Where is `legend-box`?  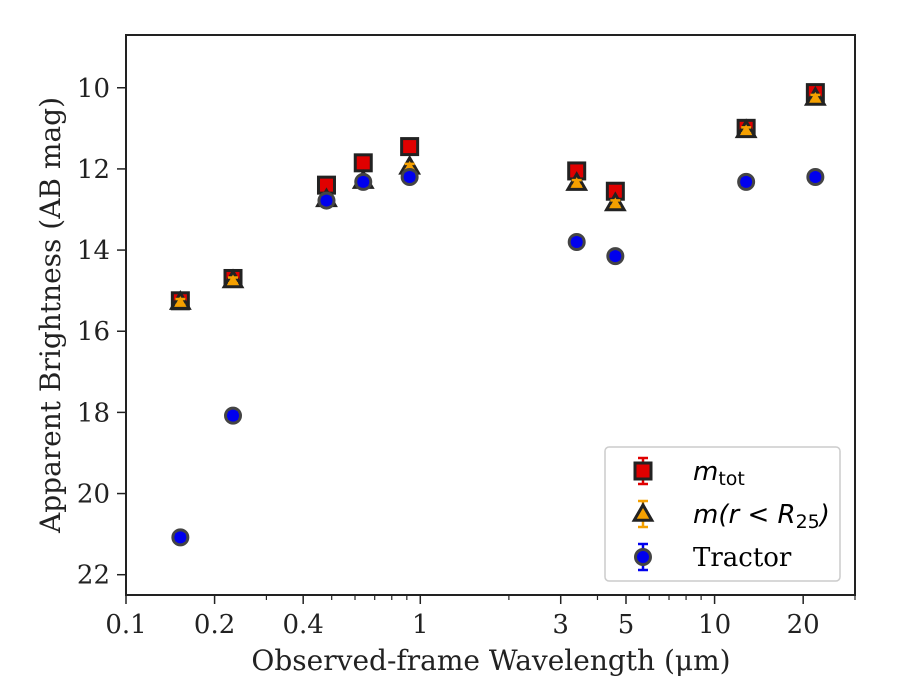 legend-box is located at coordinates (722, 514).